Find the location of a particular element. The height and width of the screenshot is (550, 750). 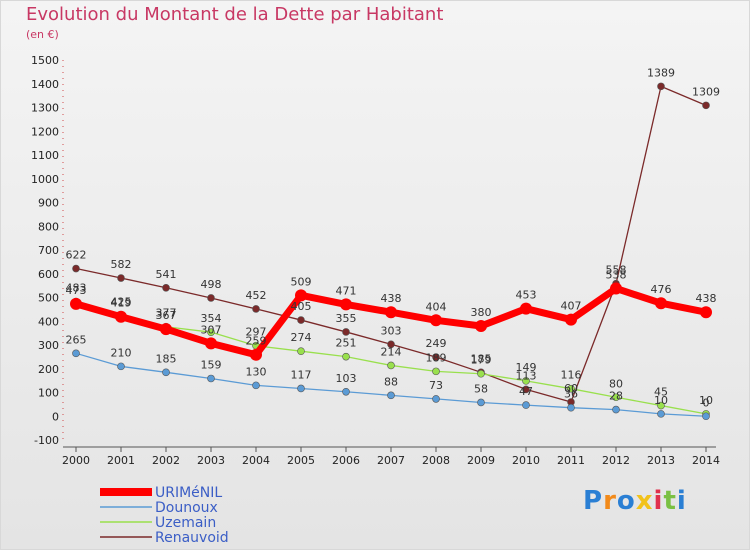

data-label: 249 is located at coordinates (436, 343).